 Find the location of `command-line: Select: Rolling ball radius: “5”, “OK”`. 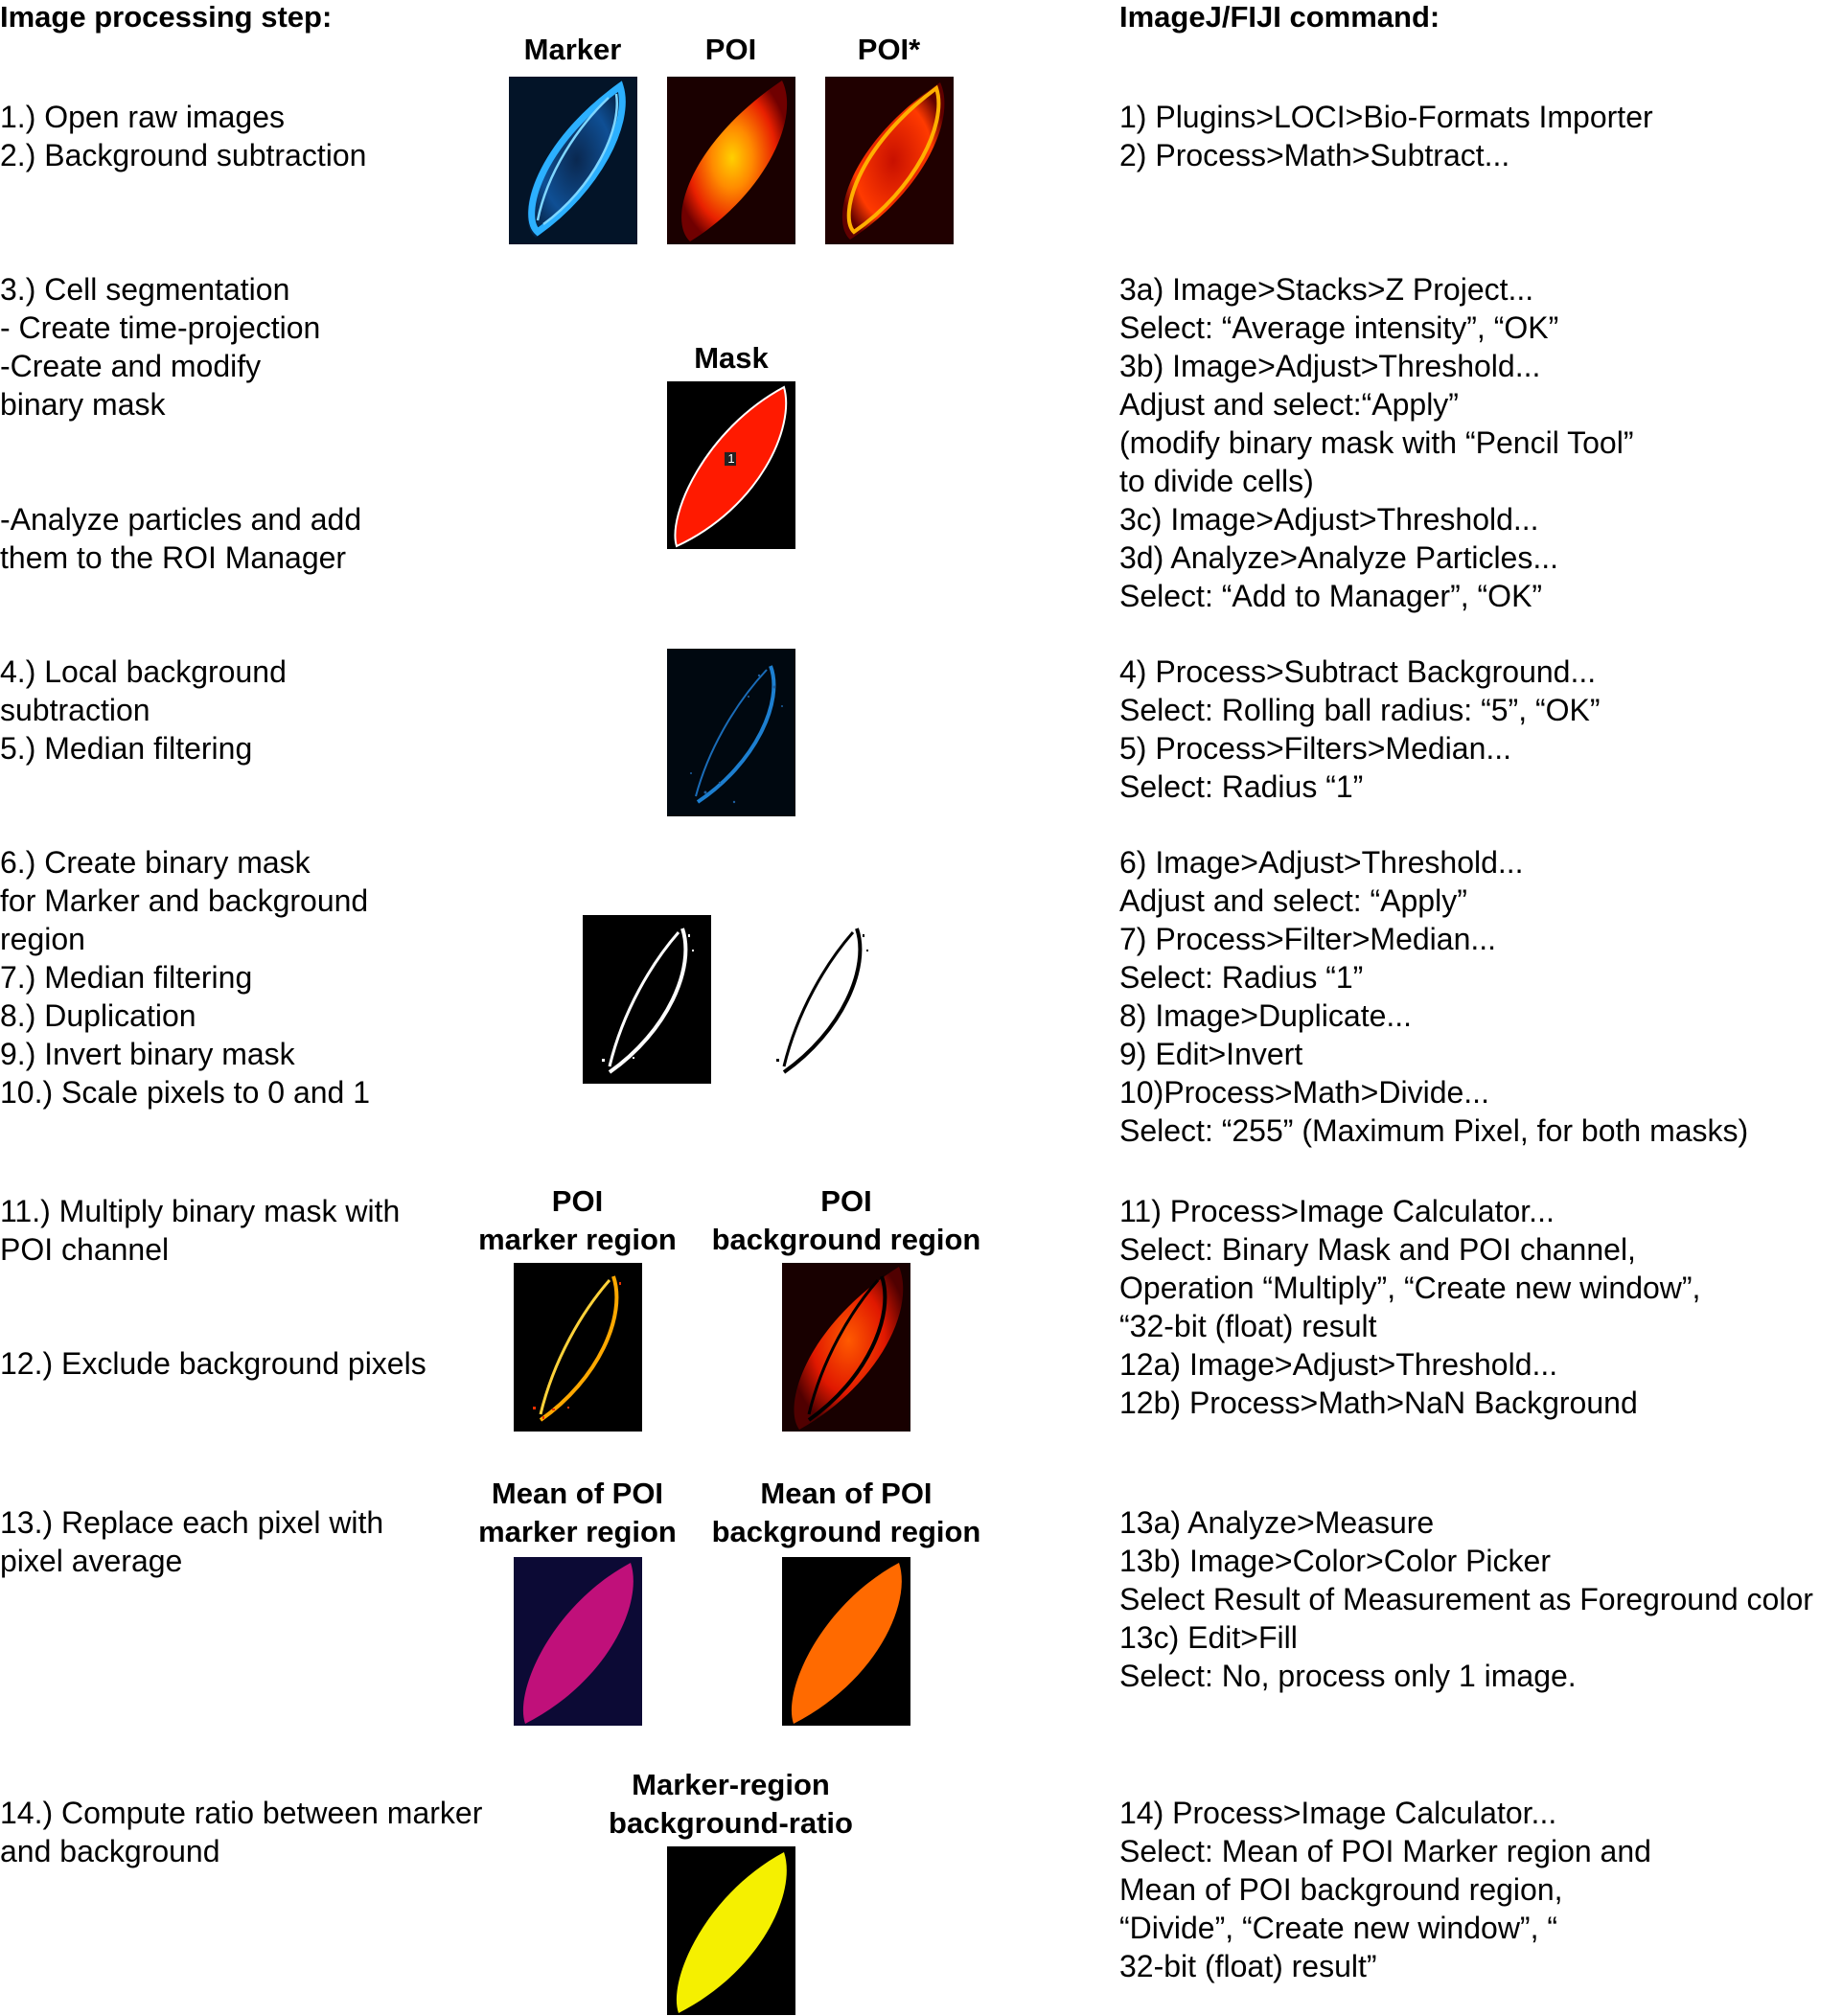

command-line: Select: Rolling ball radius: “5”, “OK” is located at coordinates (1360, 710).